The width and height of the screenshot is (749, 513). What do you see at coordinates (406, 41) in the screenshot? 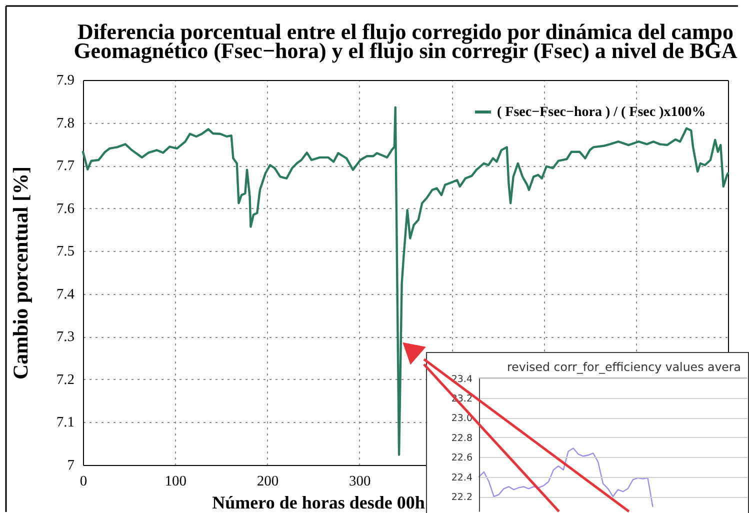
I see `chart-title: Diferencia porcentual entre el flujo corregido por dinámica del campo Geomagnético (Fsec−hora) y el flujo sin corregir (Fsec) a nivel de BGA` at bounding box center [406, 41].